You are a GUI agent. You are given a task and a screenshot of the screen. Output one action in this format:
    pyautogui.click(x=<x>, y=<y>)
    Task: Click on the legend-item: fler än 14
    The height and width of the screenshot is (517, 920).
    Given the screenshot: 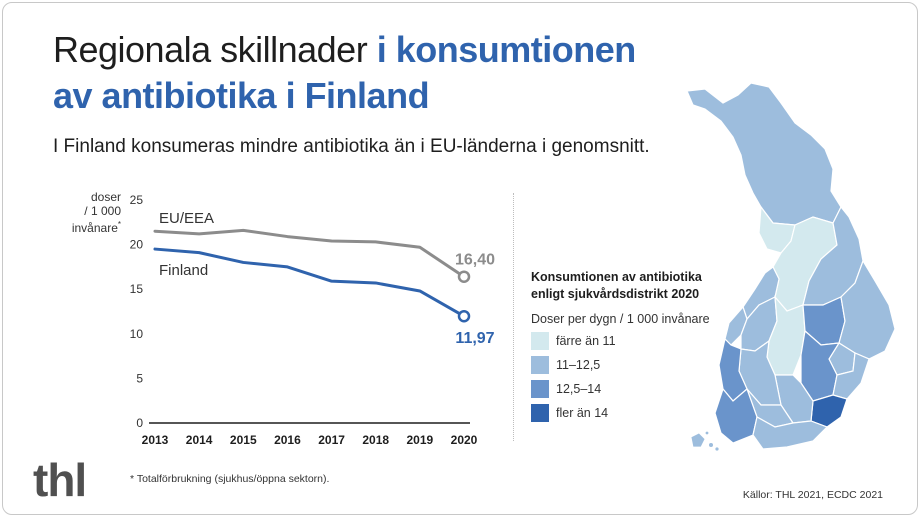 What is the action you would take?
    pyautogui.click(x=620, y=413)
    